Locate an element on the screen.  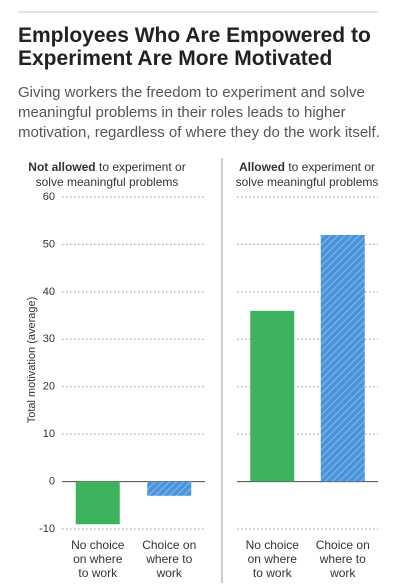
y-tick-label: 0 is located at coordinates (52, 481).